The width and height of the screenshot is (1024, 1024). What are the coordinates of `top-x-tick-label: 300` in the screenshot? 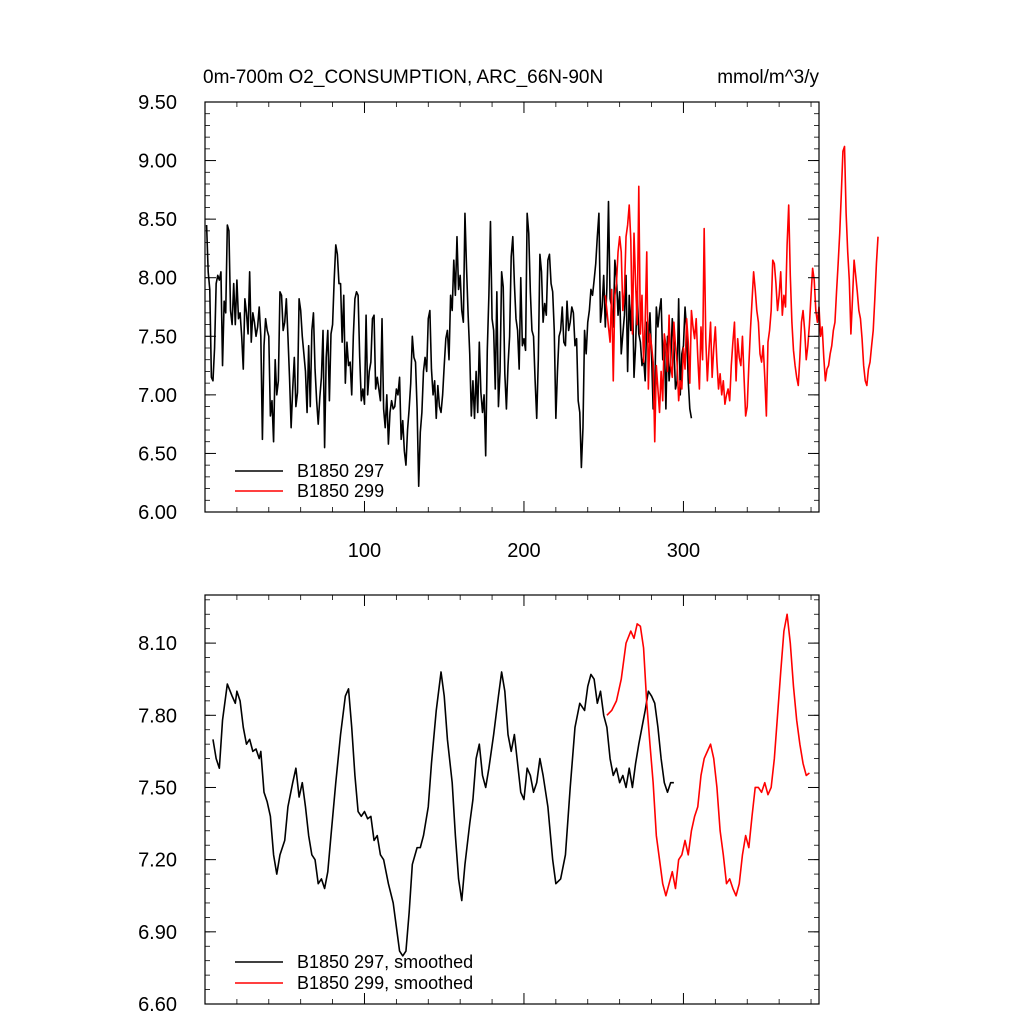 It's located at (683, 551).